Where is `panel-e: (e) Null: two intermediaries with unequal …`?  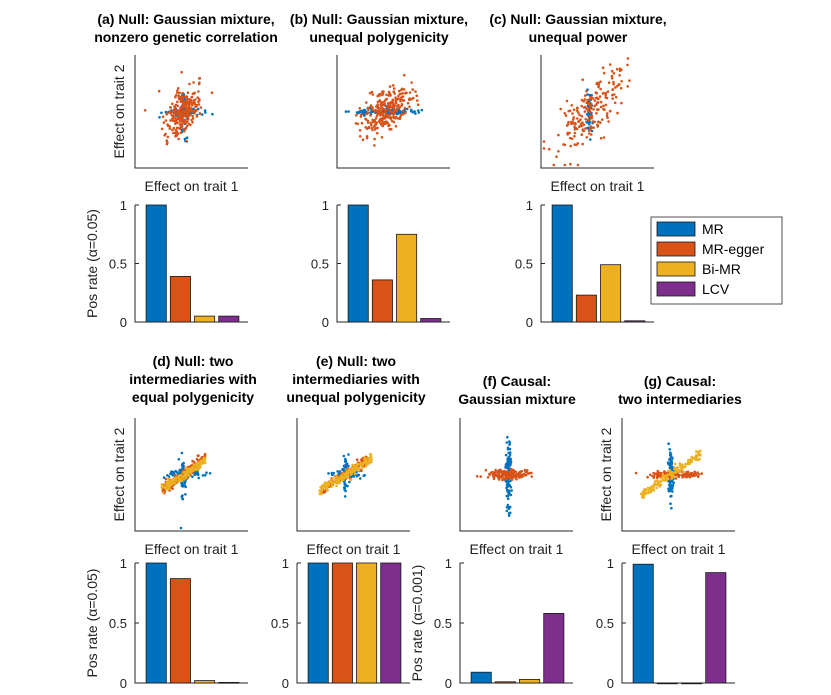
panel-e: (e) Null: two intermediaries with unequal … is located at coordinates (348, 522).